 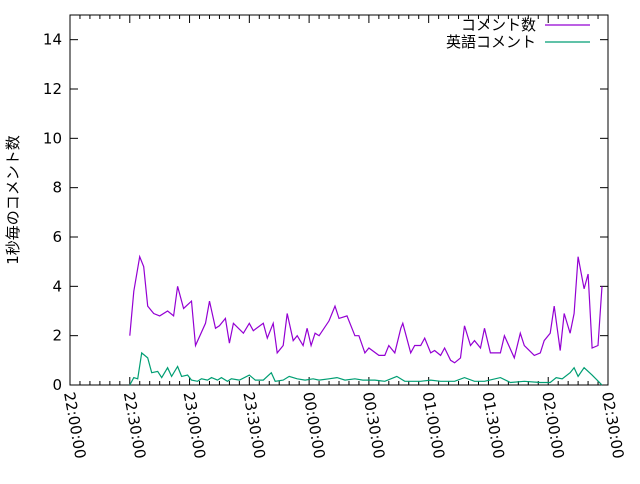 I want to click on x-tick-label: 00:30:00, so click(x=373, y=425).